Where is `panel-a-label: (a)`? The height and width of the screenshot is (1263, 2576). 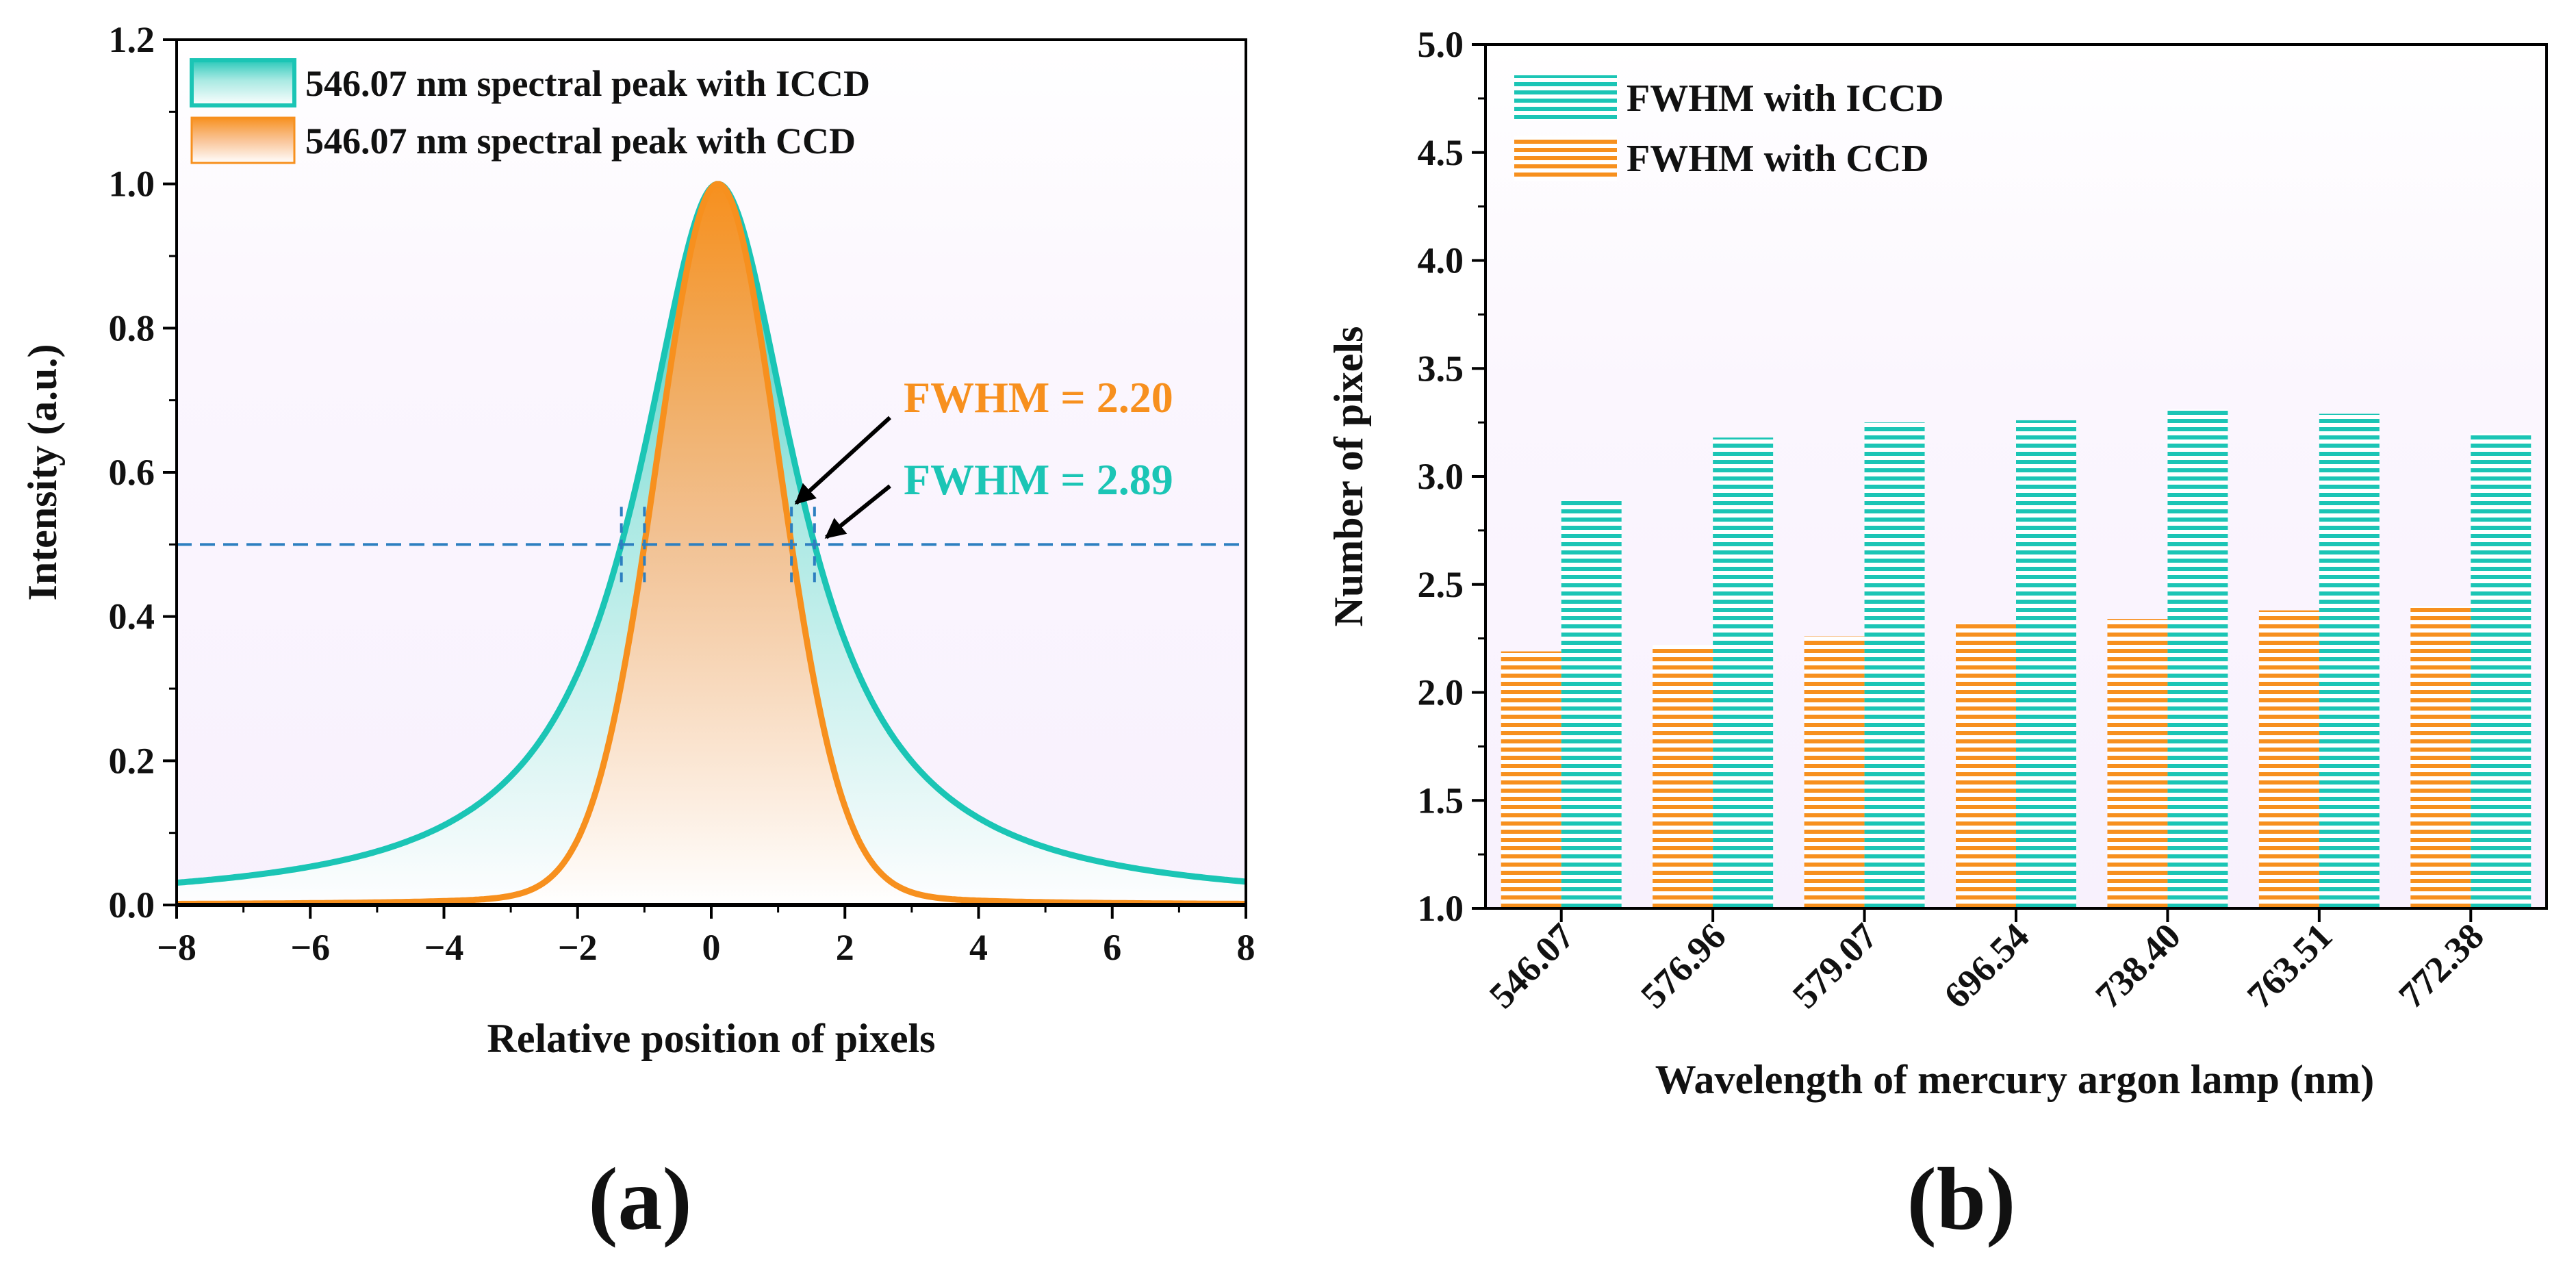 panel-a-label: (a) is located at coordinates (640, 1199).